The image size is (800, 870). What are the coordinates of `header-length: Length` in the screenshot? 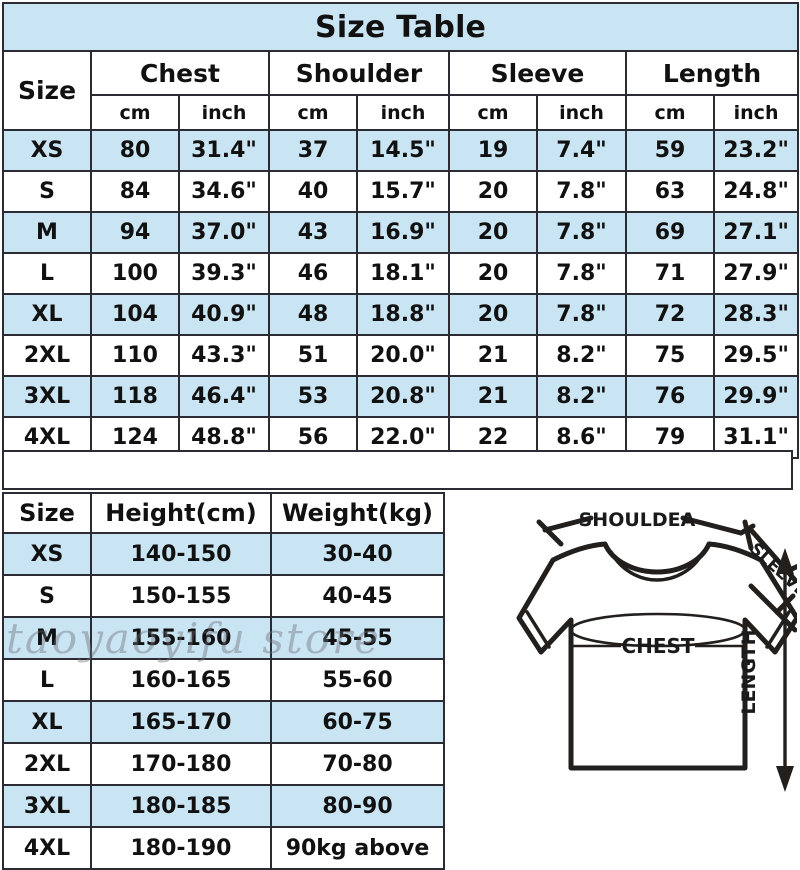 It's located at (712, 73).